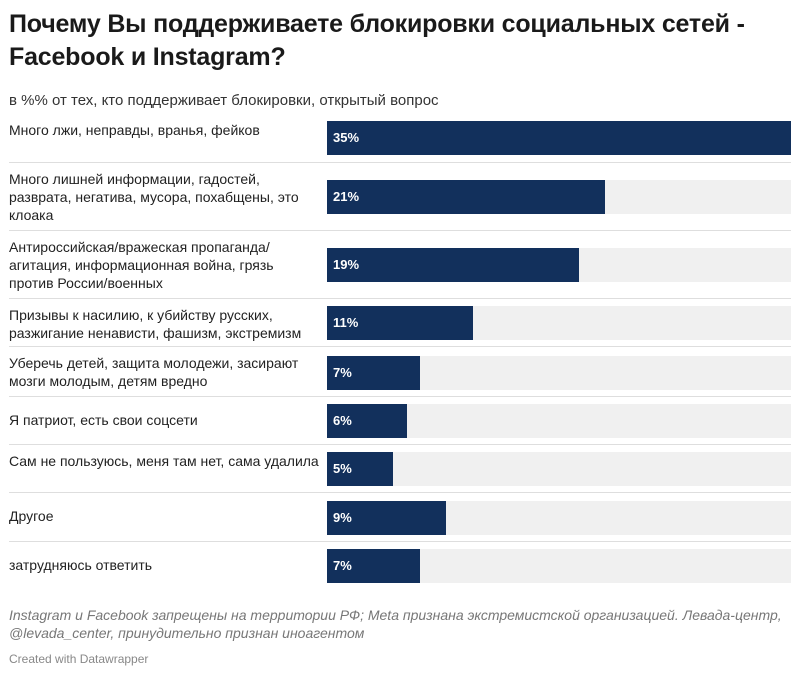 This screenshot has height=673, width=800. Describe the element at coordinates (103, 420) in the screenshot. I see `category-label: Я патриот, есть свои соцсети` at that location.